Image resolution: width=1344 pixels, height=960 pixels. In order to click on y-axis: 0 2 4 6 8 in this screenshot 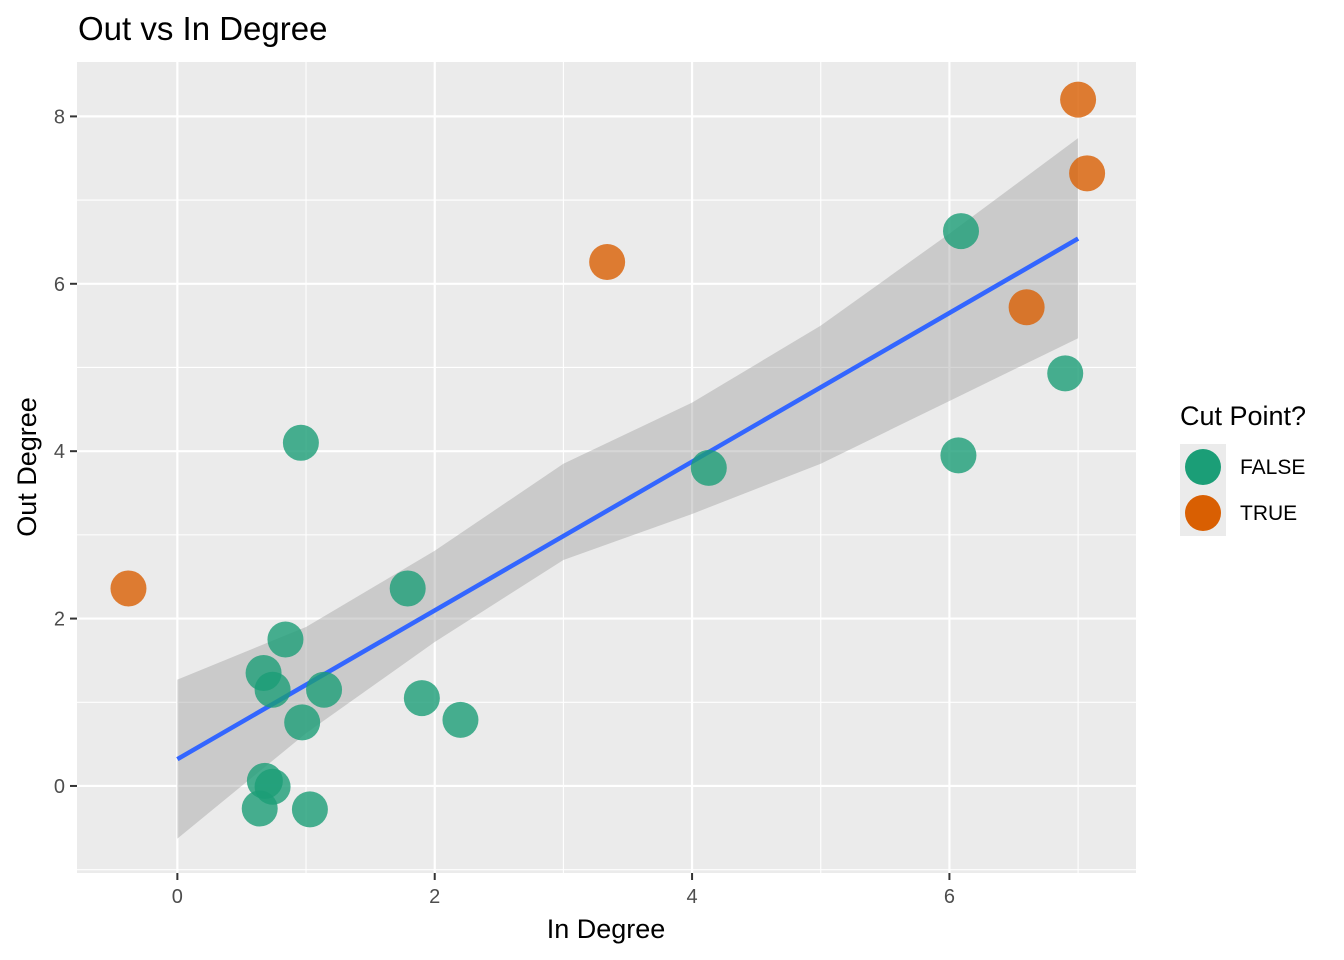, I will do `click(65, 452)`.